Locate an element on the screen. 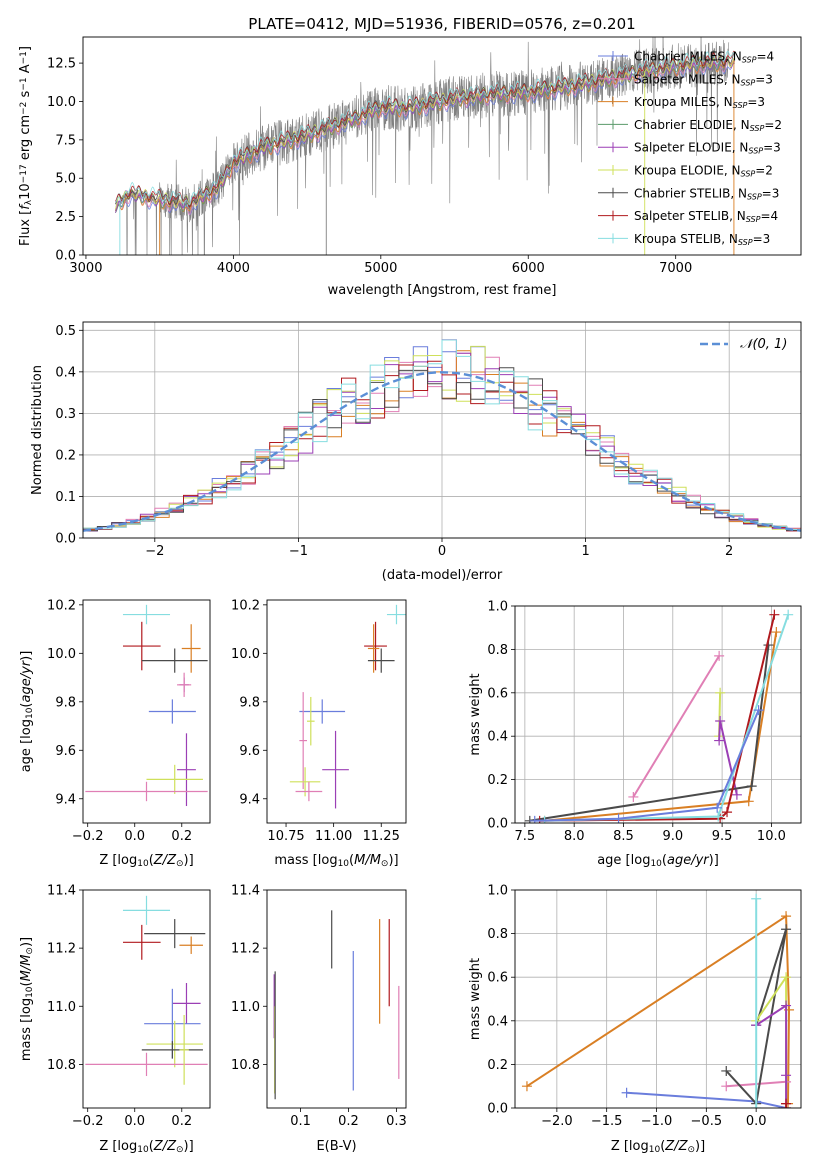  y-tick-label: 12.5 is located at coordinates (61, 64).